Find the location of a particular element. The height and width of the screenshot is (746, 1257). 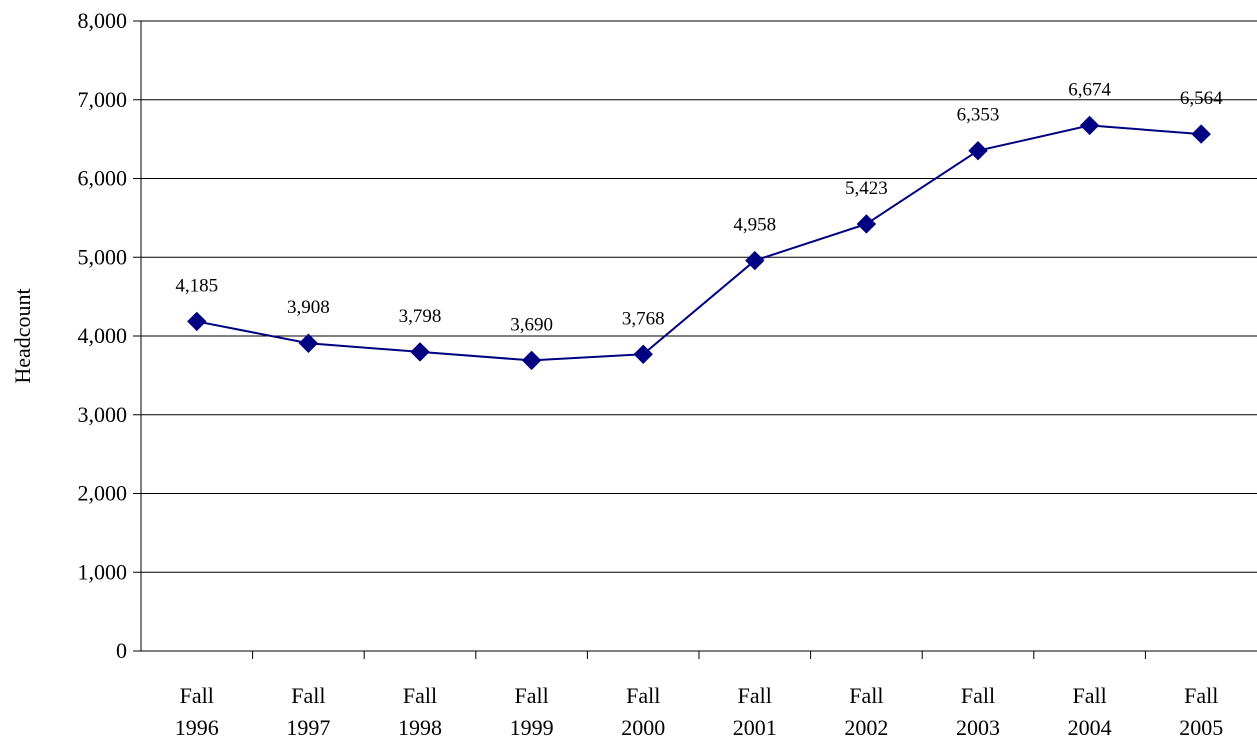

x-tick-label: Fall 2001 is located at coordinates (755, 711).